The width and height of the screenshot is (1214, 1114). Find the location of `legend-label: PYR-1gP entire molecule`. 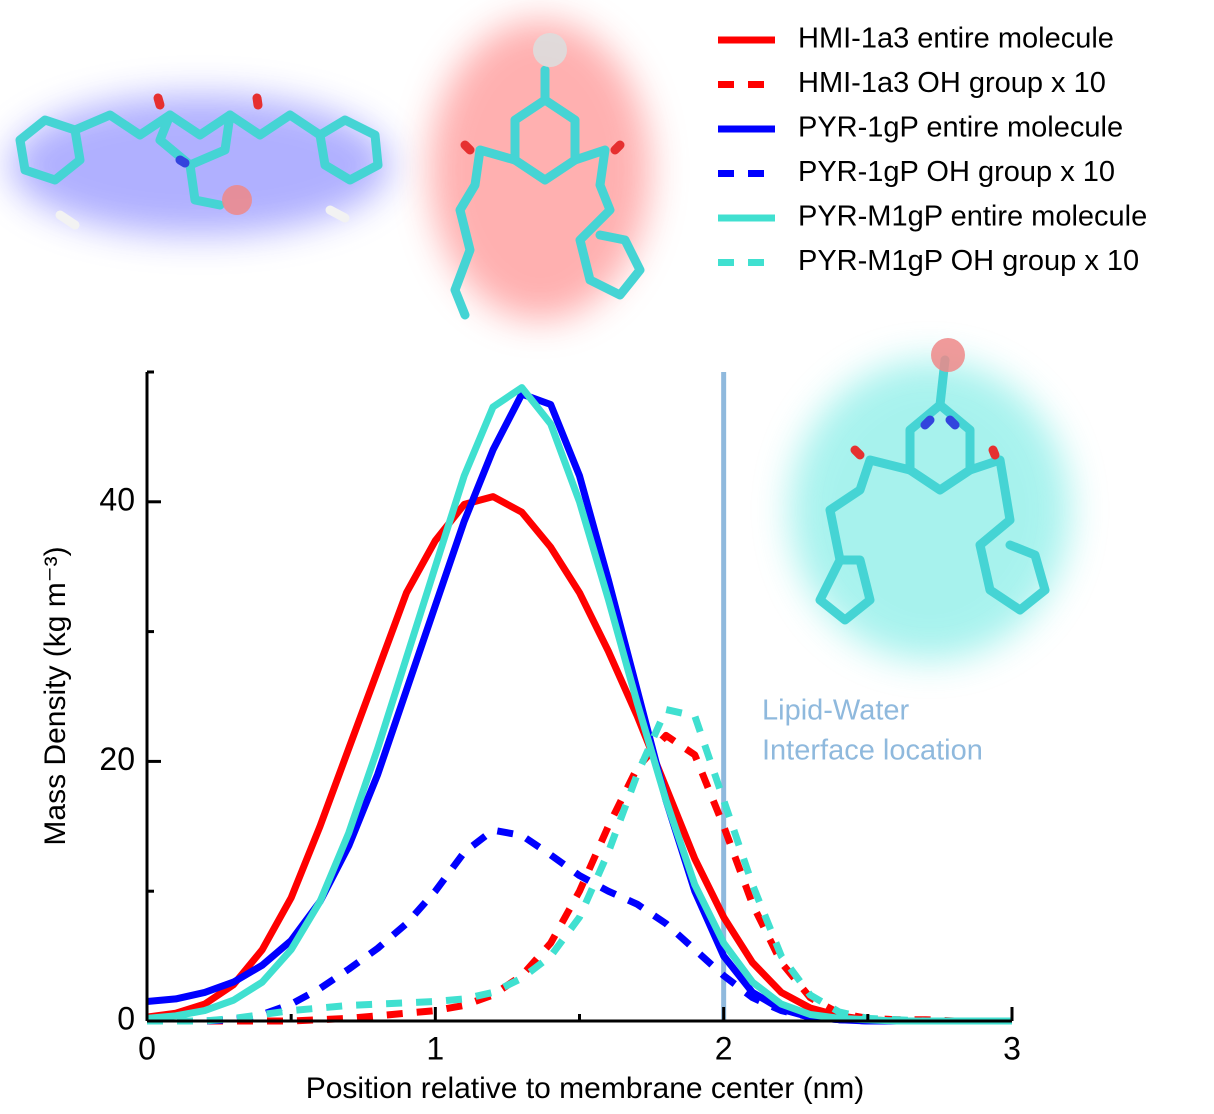

legend-label: PYR-1gP entire molecule is located at coordinates (960, 128).